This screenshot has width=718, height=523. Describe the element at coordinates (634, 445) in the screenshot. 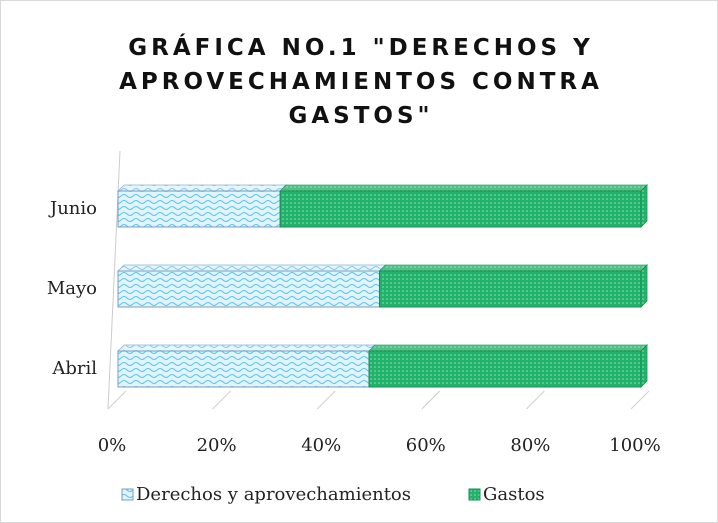

I see `x-tick-label: 100%` at that location.